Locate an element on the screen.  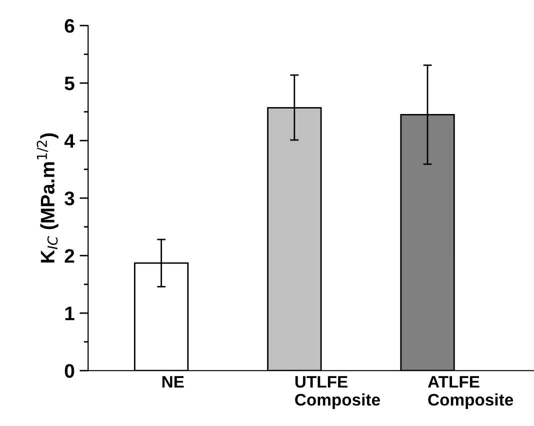
y-tick-label: 5 is located at coordinates (69, 83).